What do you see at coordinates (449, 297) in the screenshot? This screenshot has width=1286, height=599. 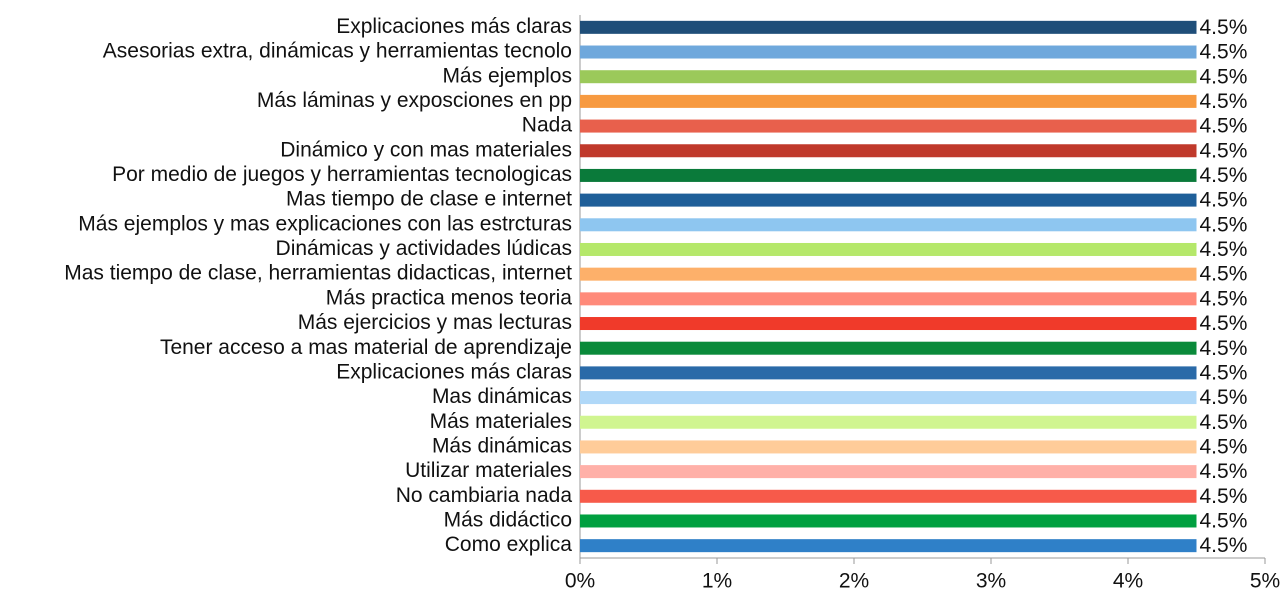 I see `y-tick-label: Más practica menos teoria` at bounding box center [449, 297].